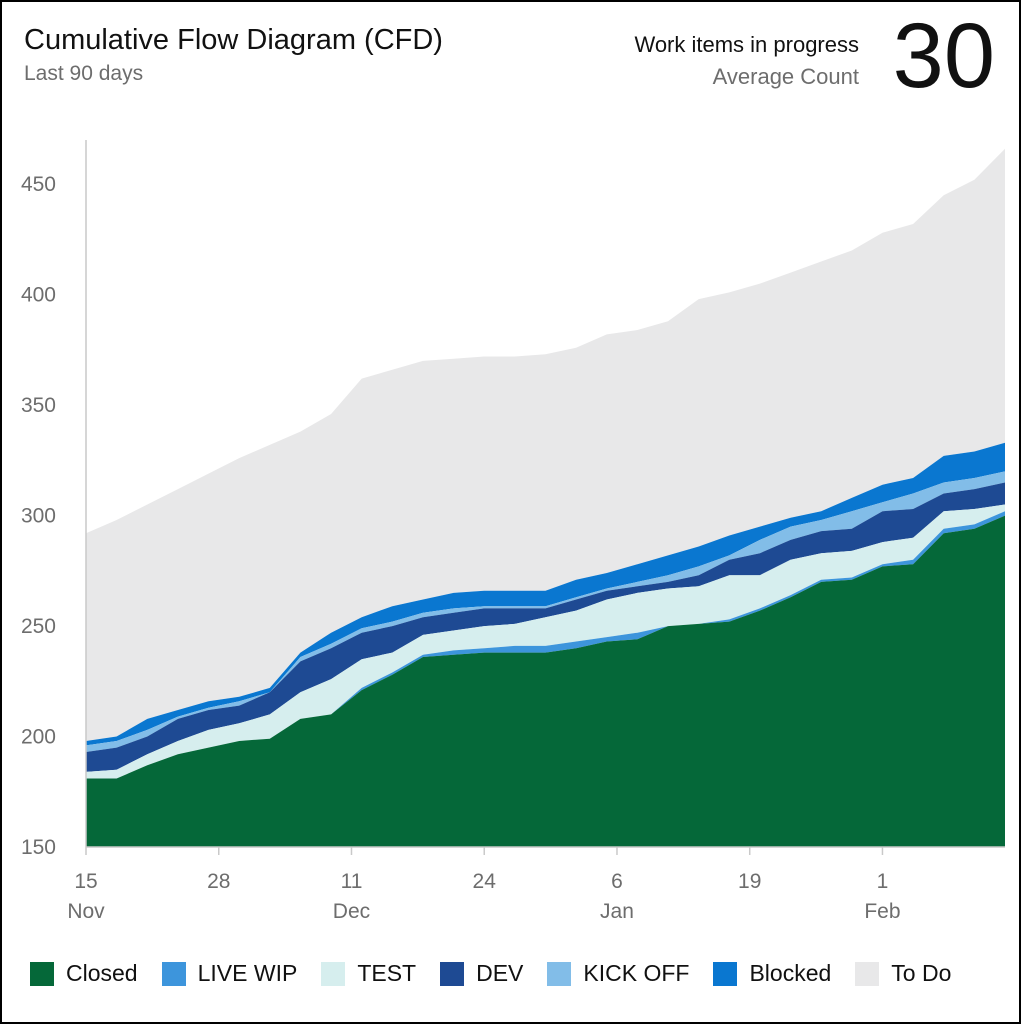  What do you see at coordinates (102, 973) in the screenshot?
I see `legend-label: Closed` at bounding box center [102, 973].